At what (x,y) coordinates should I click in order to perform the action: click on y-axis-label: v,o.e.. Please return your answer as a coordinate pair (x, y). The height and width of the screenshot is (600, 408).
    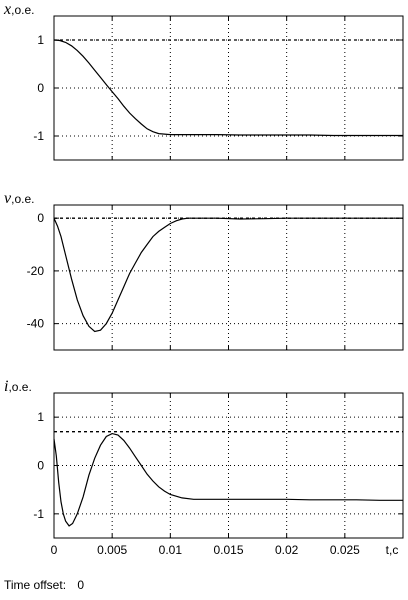
    Looking at the image, I should click on (19, 198).